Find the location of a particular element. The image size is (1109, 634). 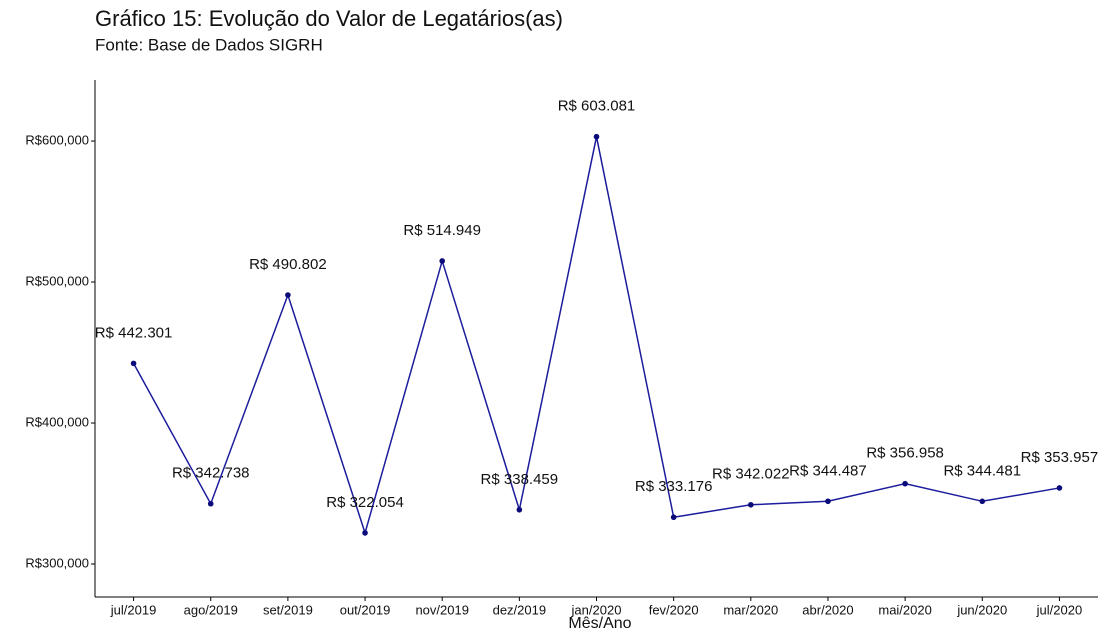

x-tick-label: out/2019 is located at coordinates (365, 609).